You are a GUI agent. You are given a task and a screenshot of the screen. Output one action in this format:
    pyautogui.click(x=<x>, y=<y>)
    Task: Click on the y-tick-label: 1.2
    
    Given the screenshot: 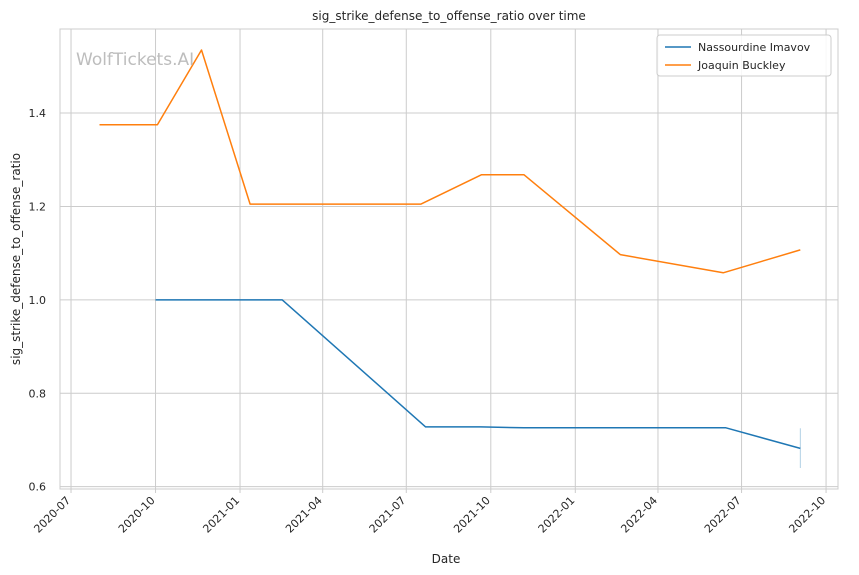 What is the action you would take?
    pyautogui.click(x=38, y=206)
    